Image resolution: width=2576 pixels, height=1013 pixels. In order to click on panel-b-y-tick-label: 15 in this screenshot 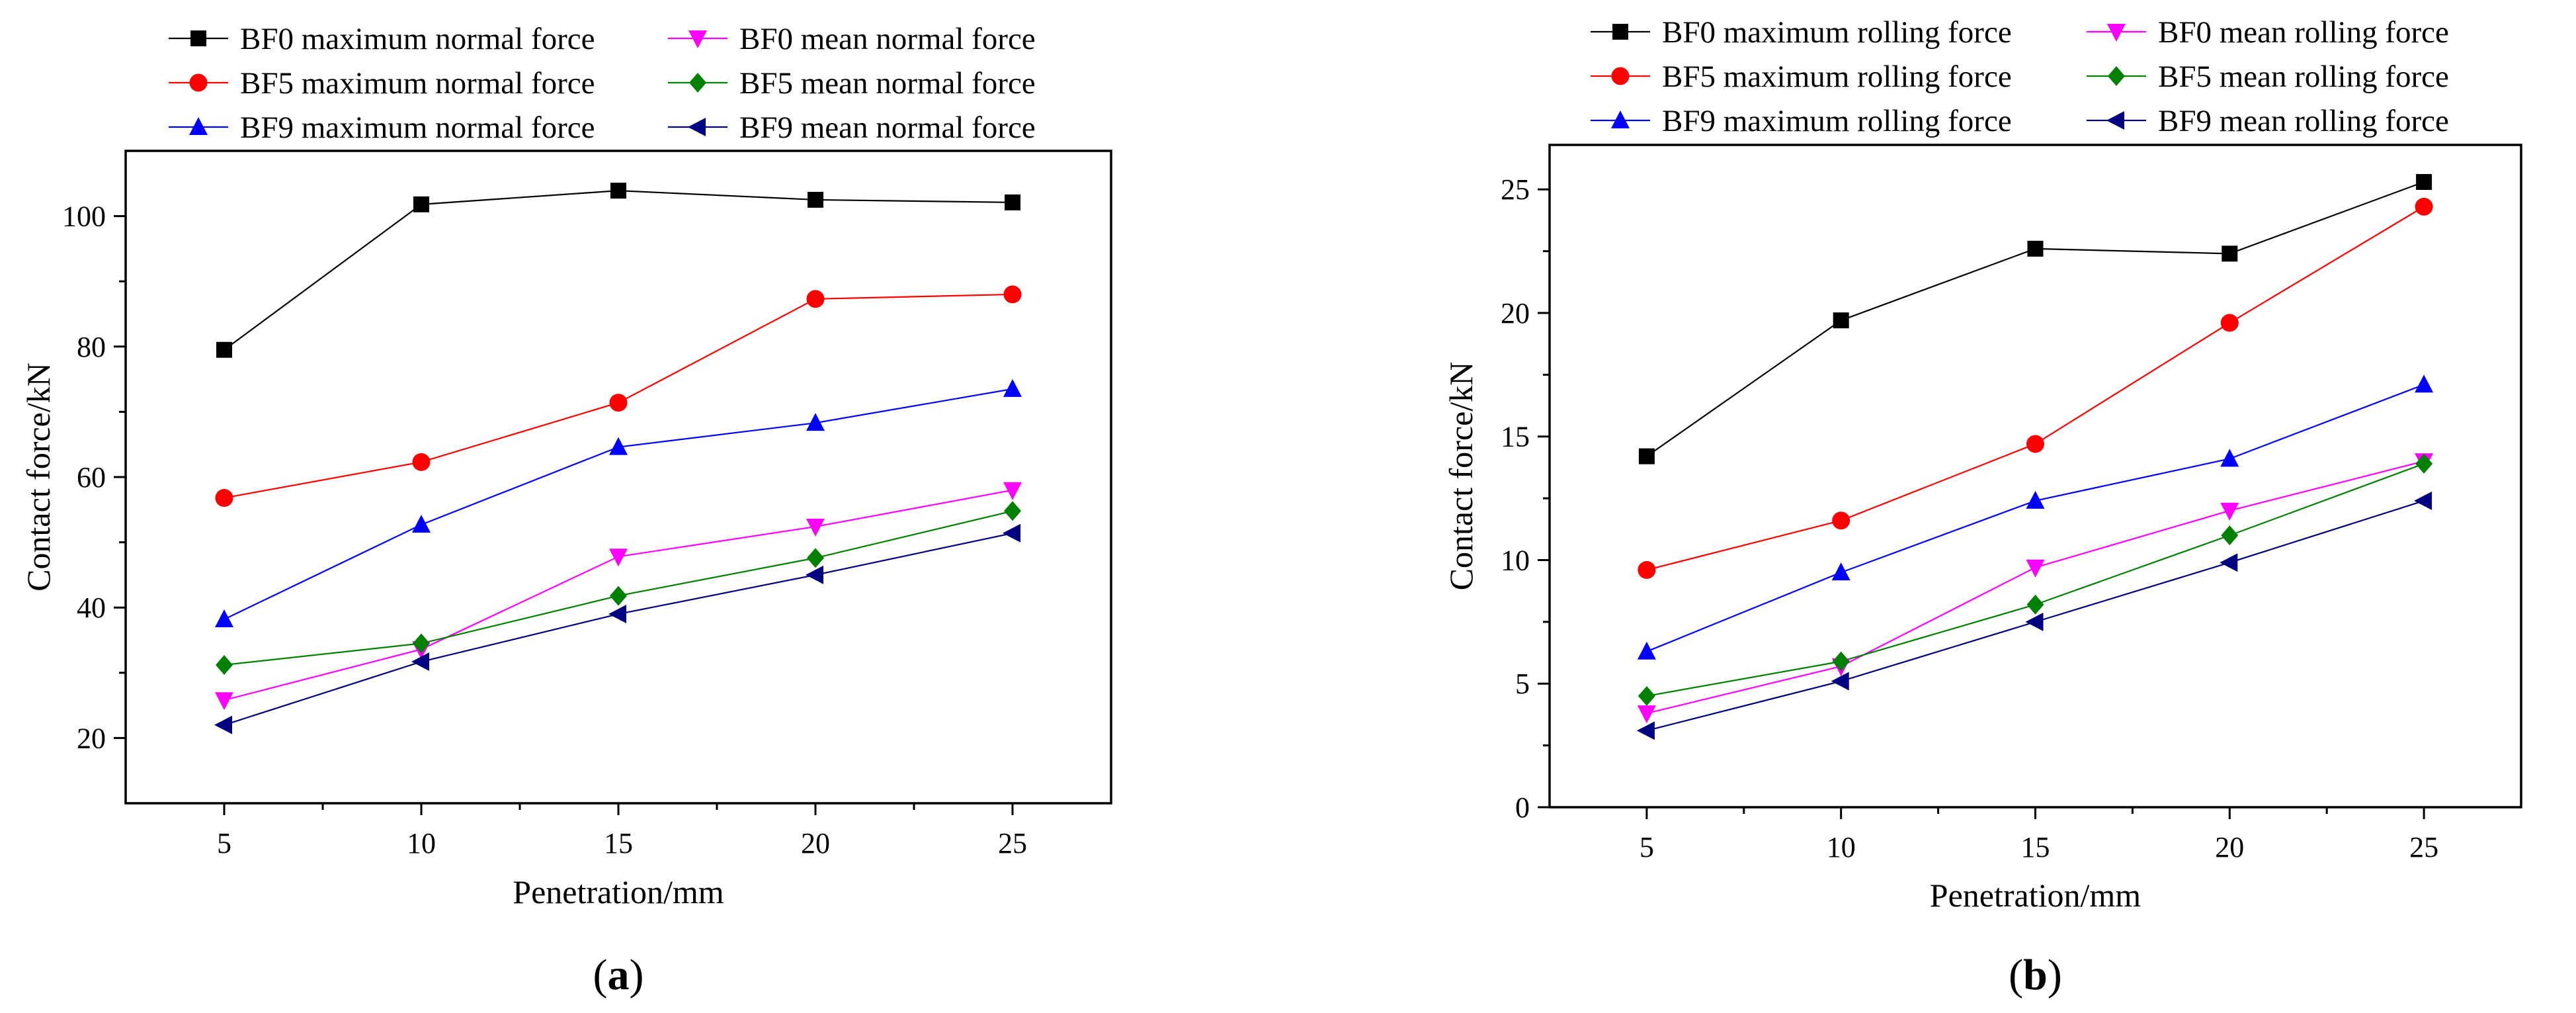, I will do `click(1516, 437)`.